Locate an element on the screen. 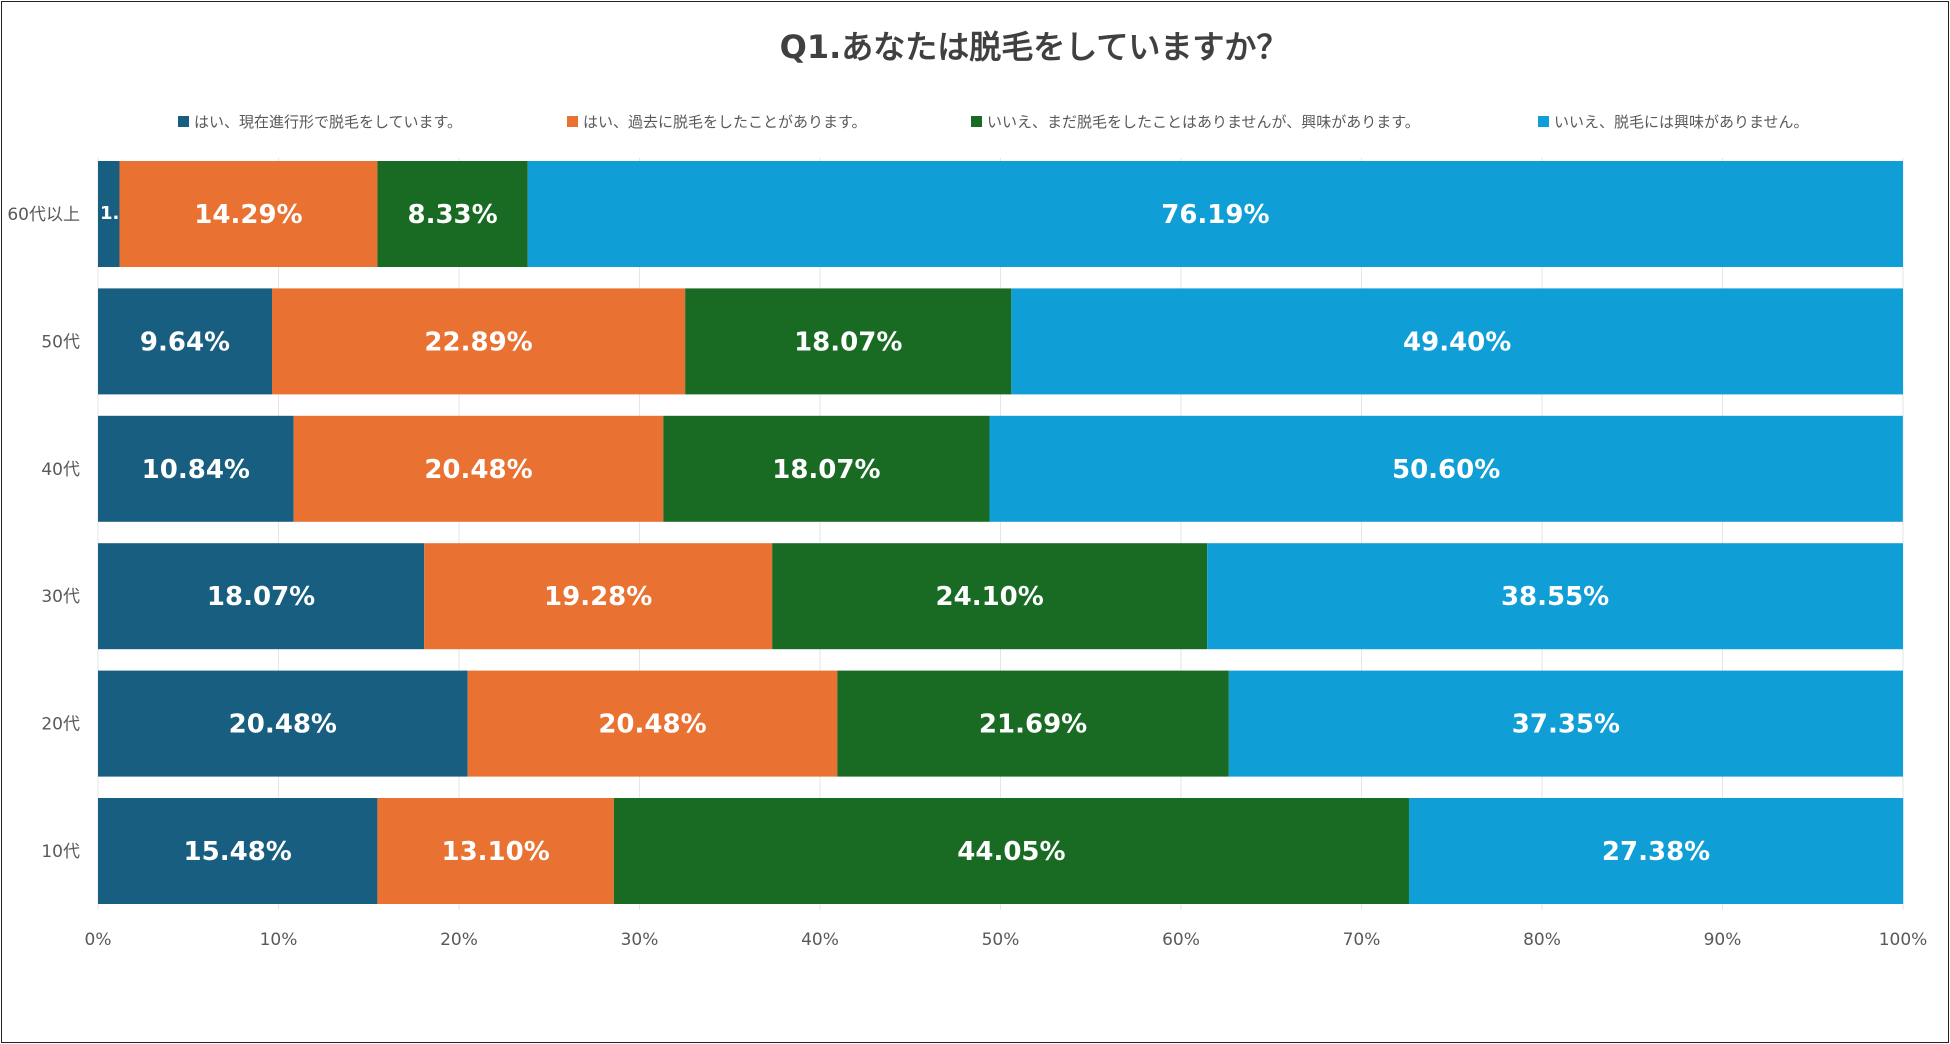 The height and width of the screenshot is (1044, 1950). data-label: 24.10% is located at coordinates (990, 597).